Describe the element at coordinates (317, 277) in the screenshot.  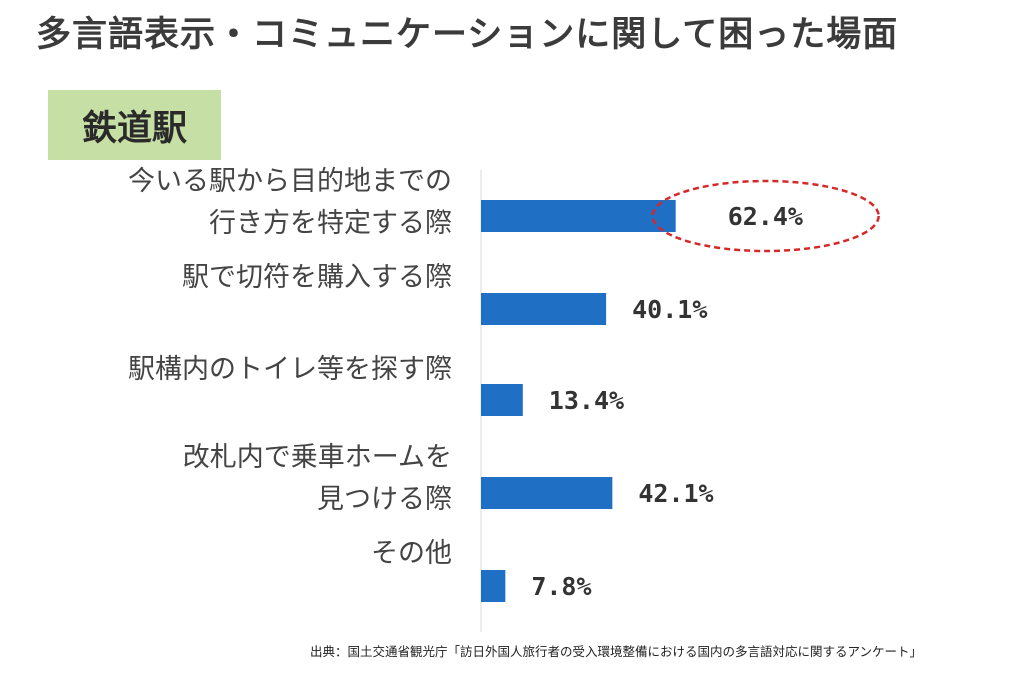
I see `category-label: 駅で切符を購入する際` at that location.